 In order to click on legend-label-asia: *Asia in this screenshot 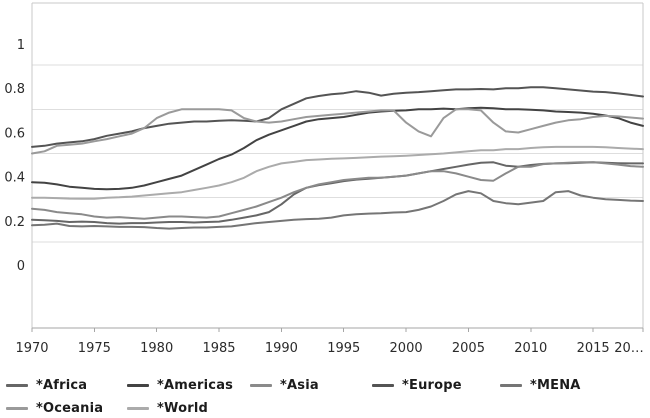, I will do `click(299, 385)`.